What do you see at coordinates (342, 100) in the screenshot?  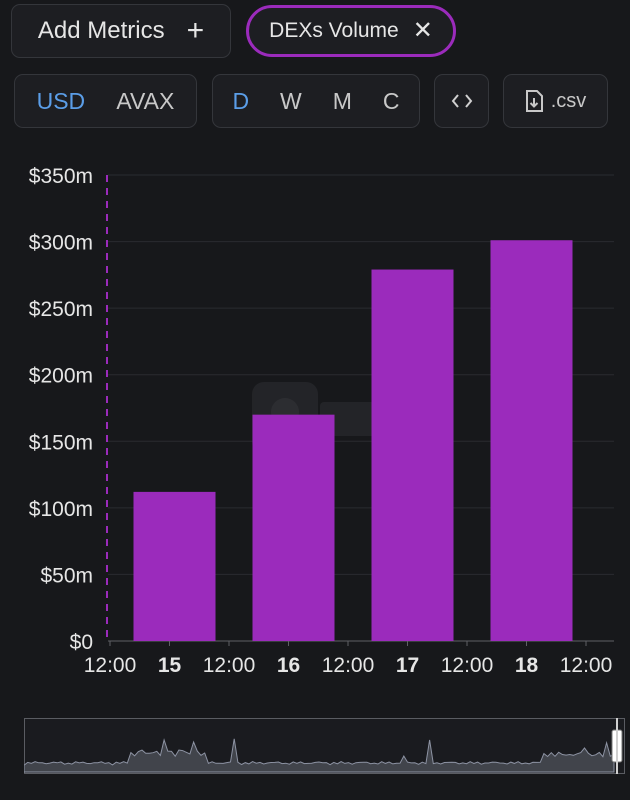 I see `period-option-m: M` at bounding box center [342, 100].